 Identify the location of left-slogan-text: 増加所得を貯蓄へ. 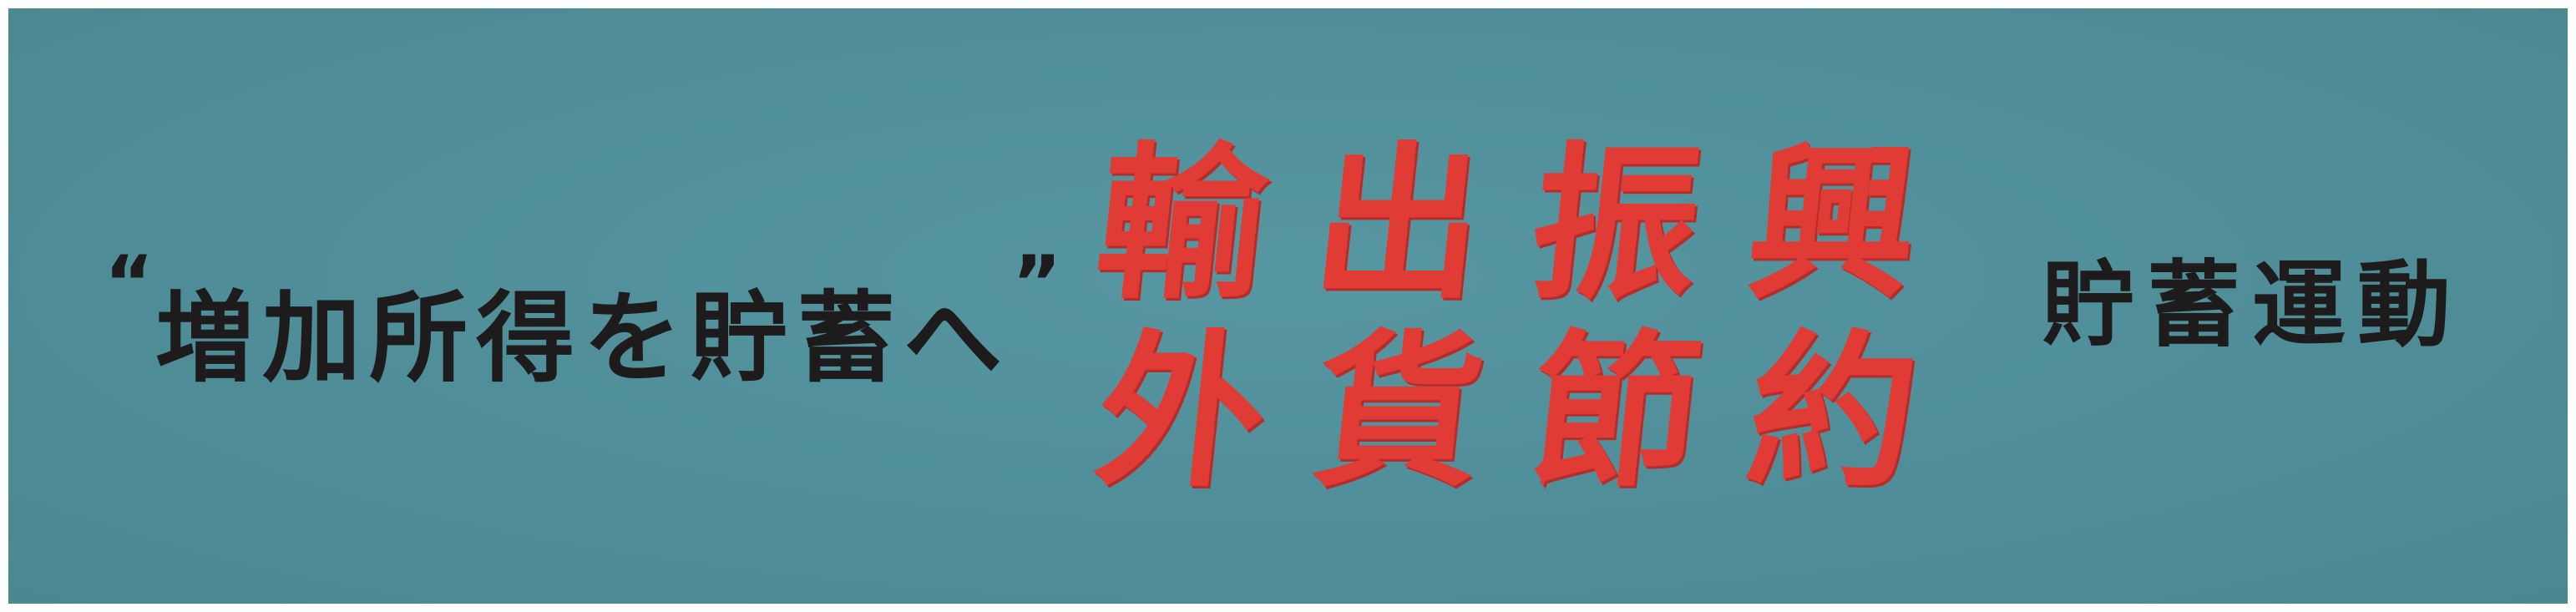
(583, 338).